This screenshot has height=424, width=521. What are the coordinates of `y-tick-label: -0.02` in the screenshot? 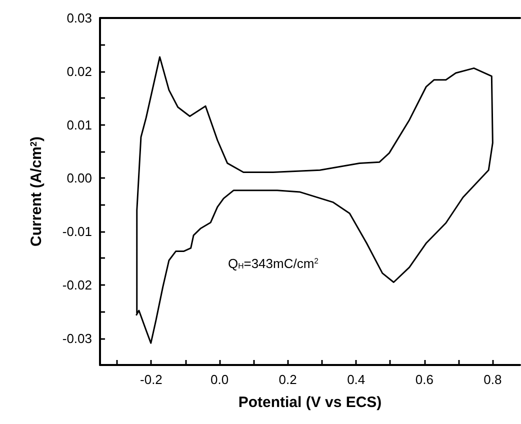 It's located at (77, 284).